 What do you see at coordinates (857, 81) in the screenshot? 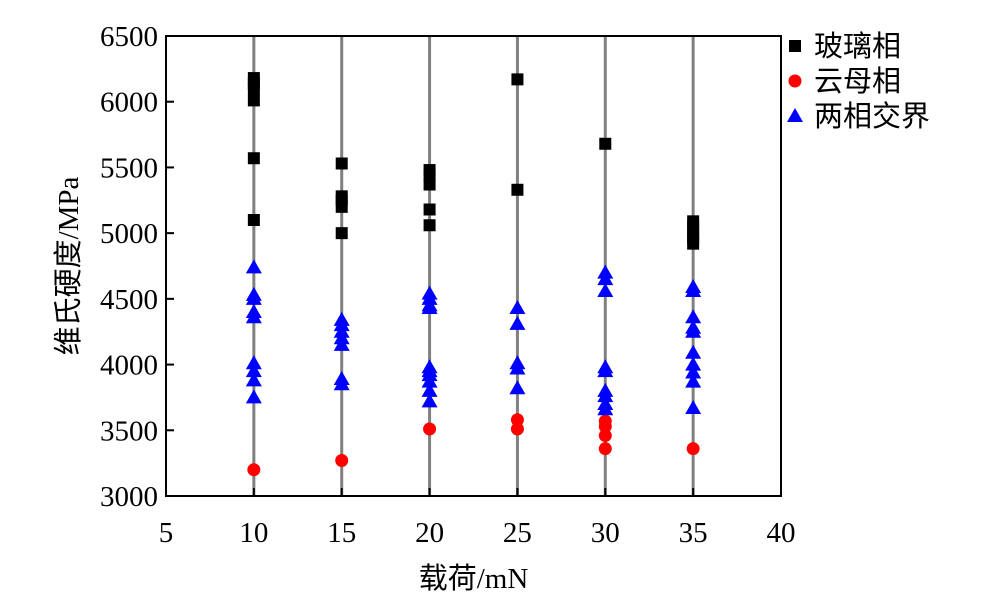
I see `legend-label: 云母相` at bounding box center [857, 81].